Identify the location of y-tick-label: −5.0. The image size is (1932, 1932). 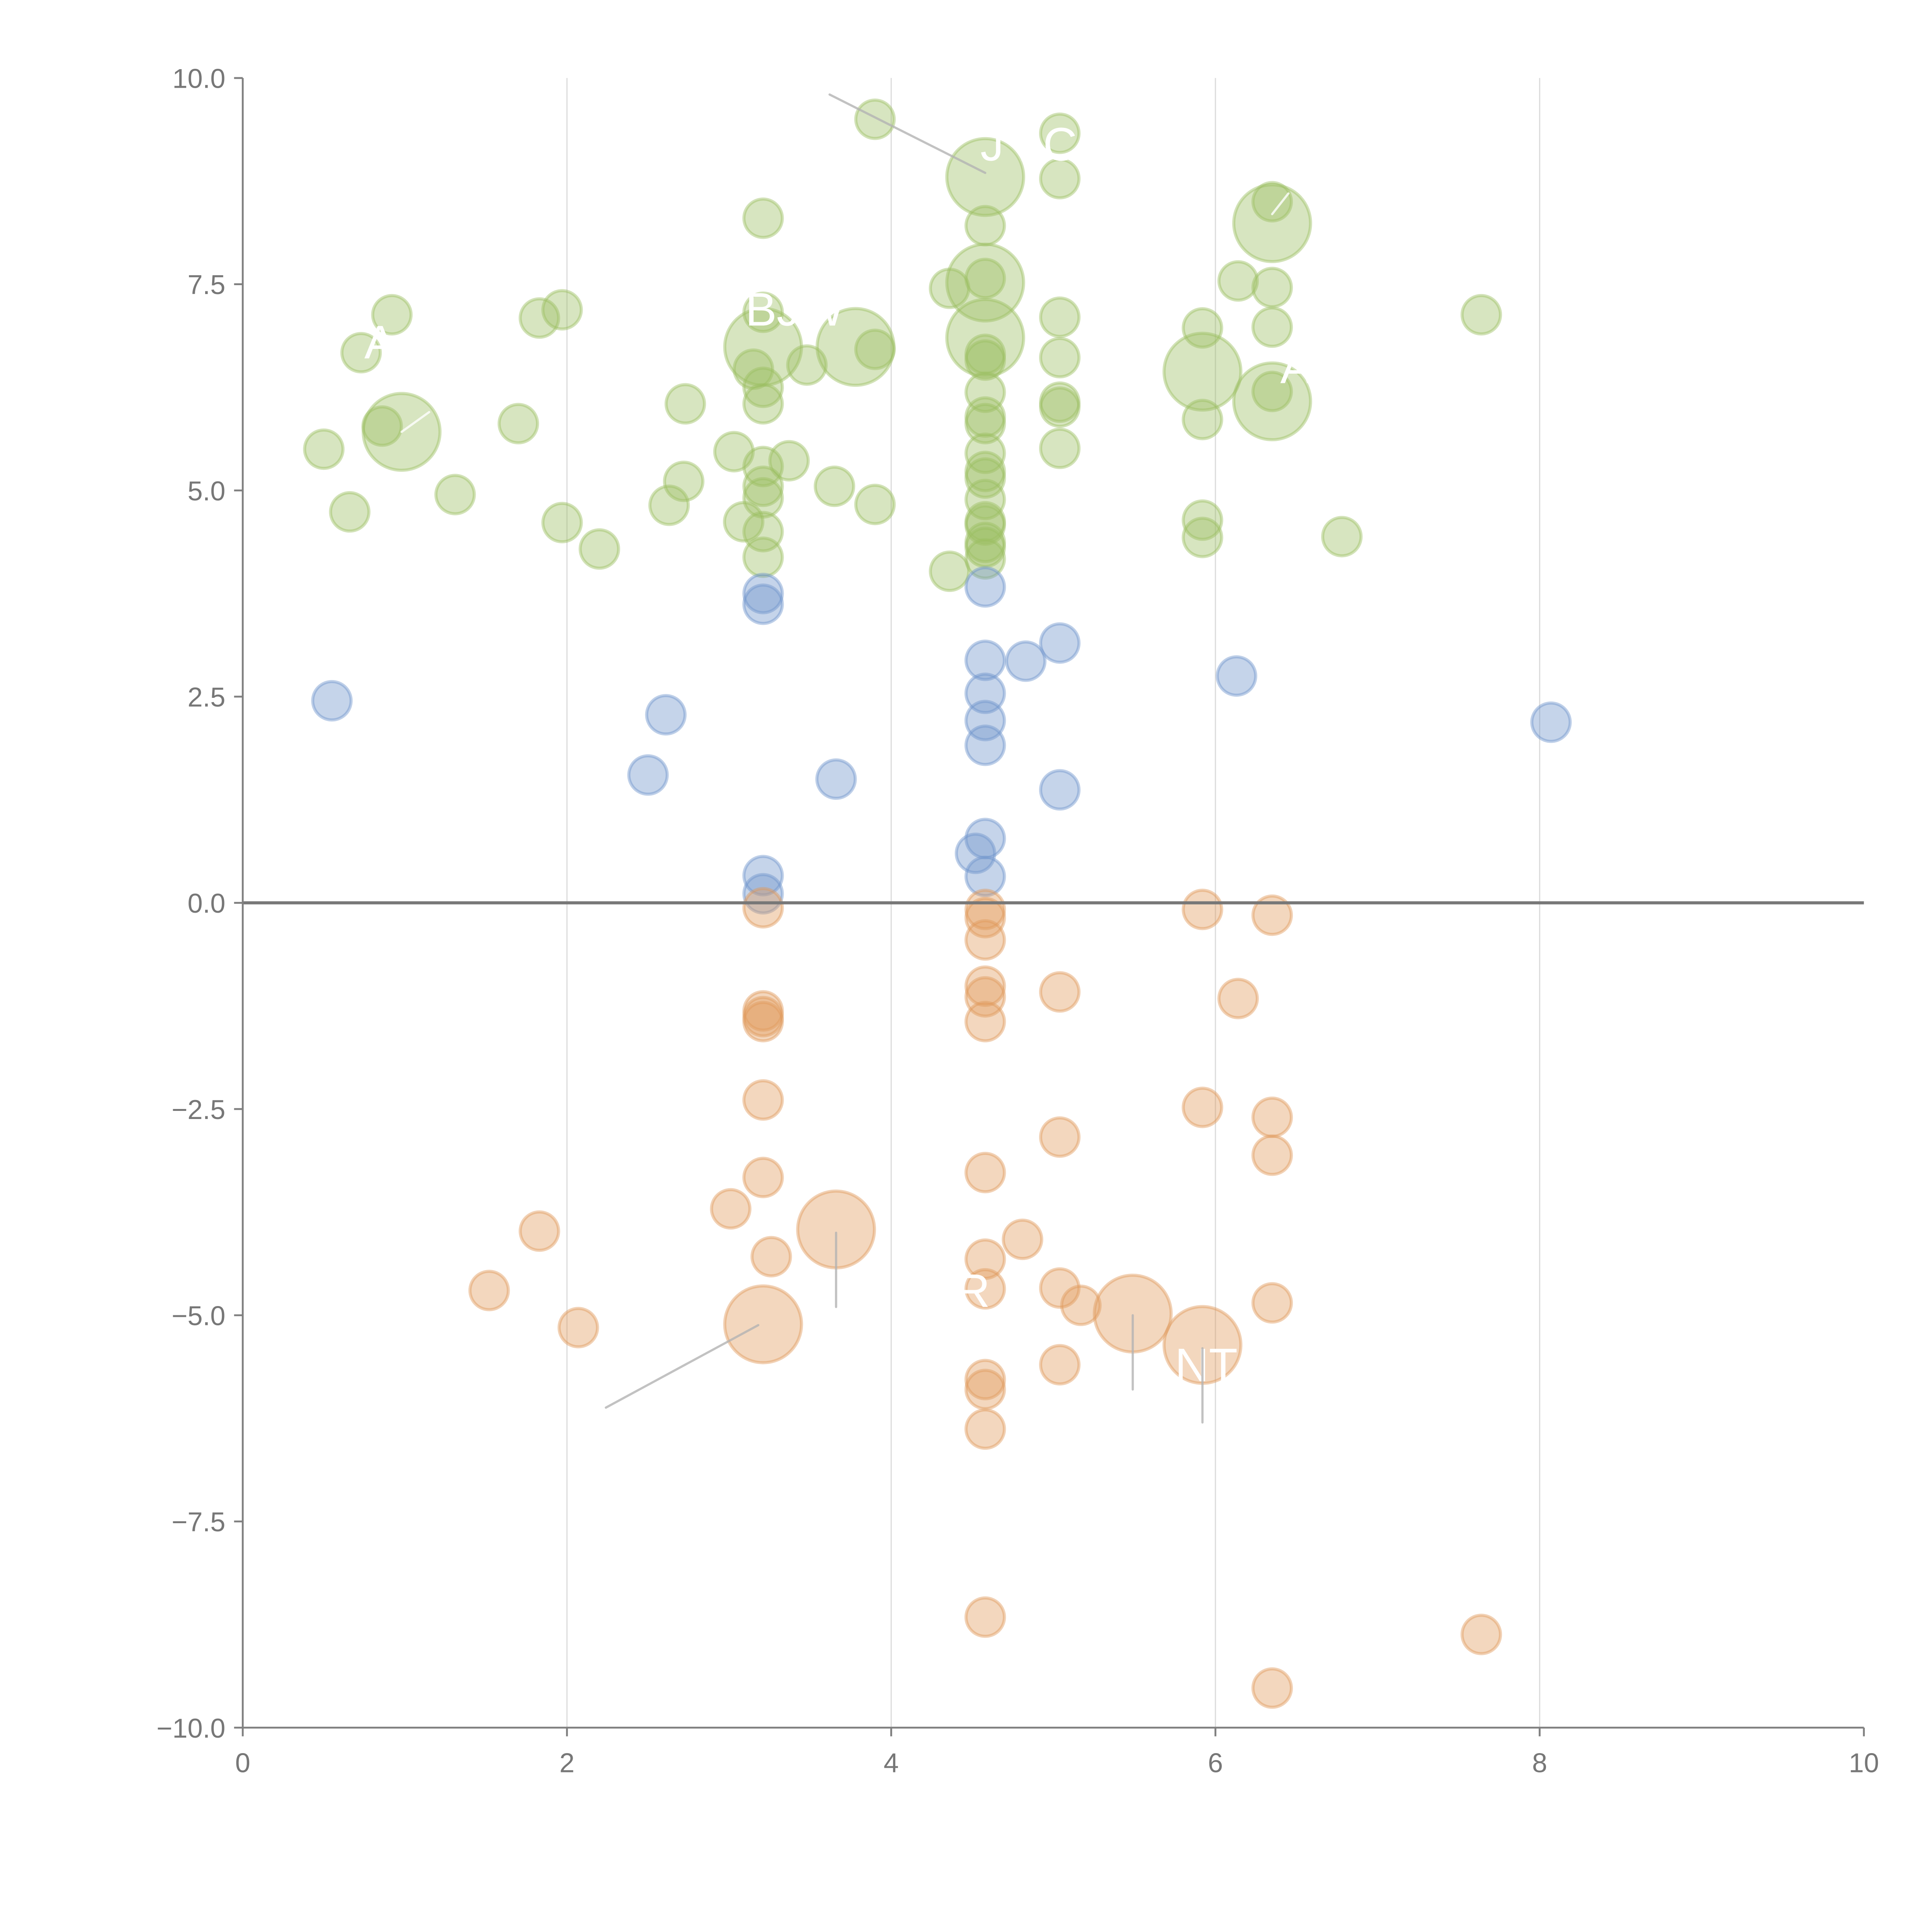
(198, 1315).